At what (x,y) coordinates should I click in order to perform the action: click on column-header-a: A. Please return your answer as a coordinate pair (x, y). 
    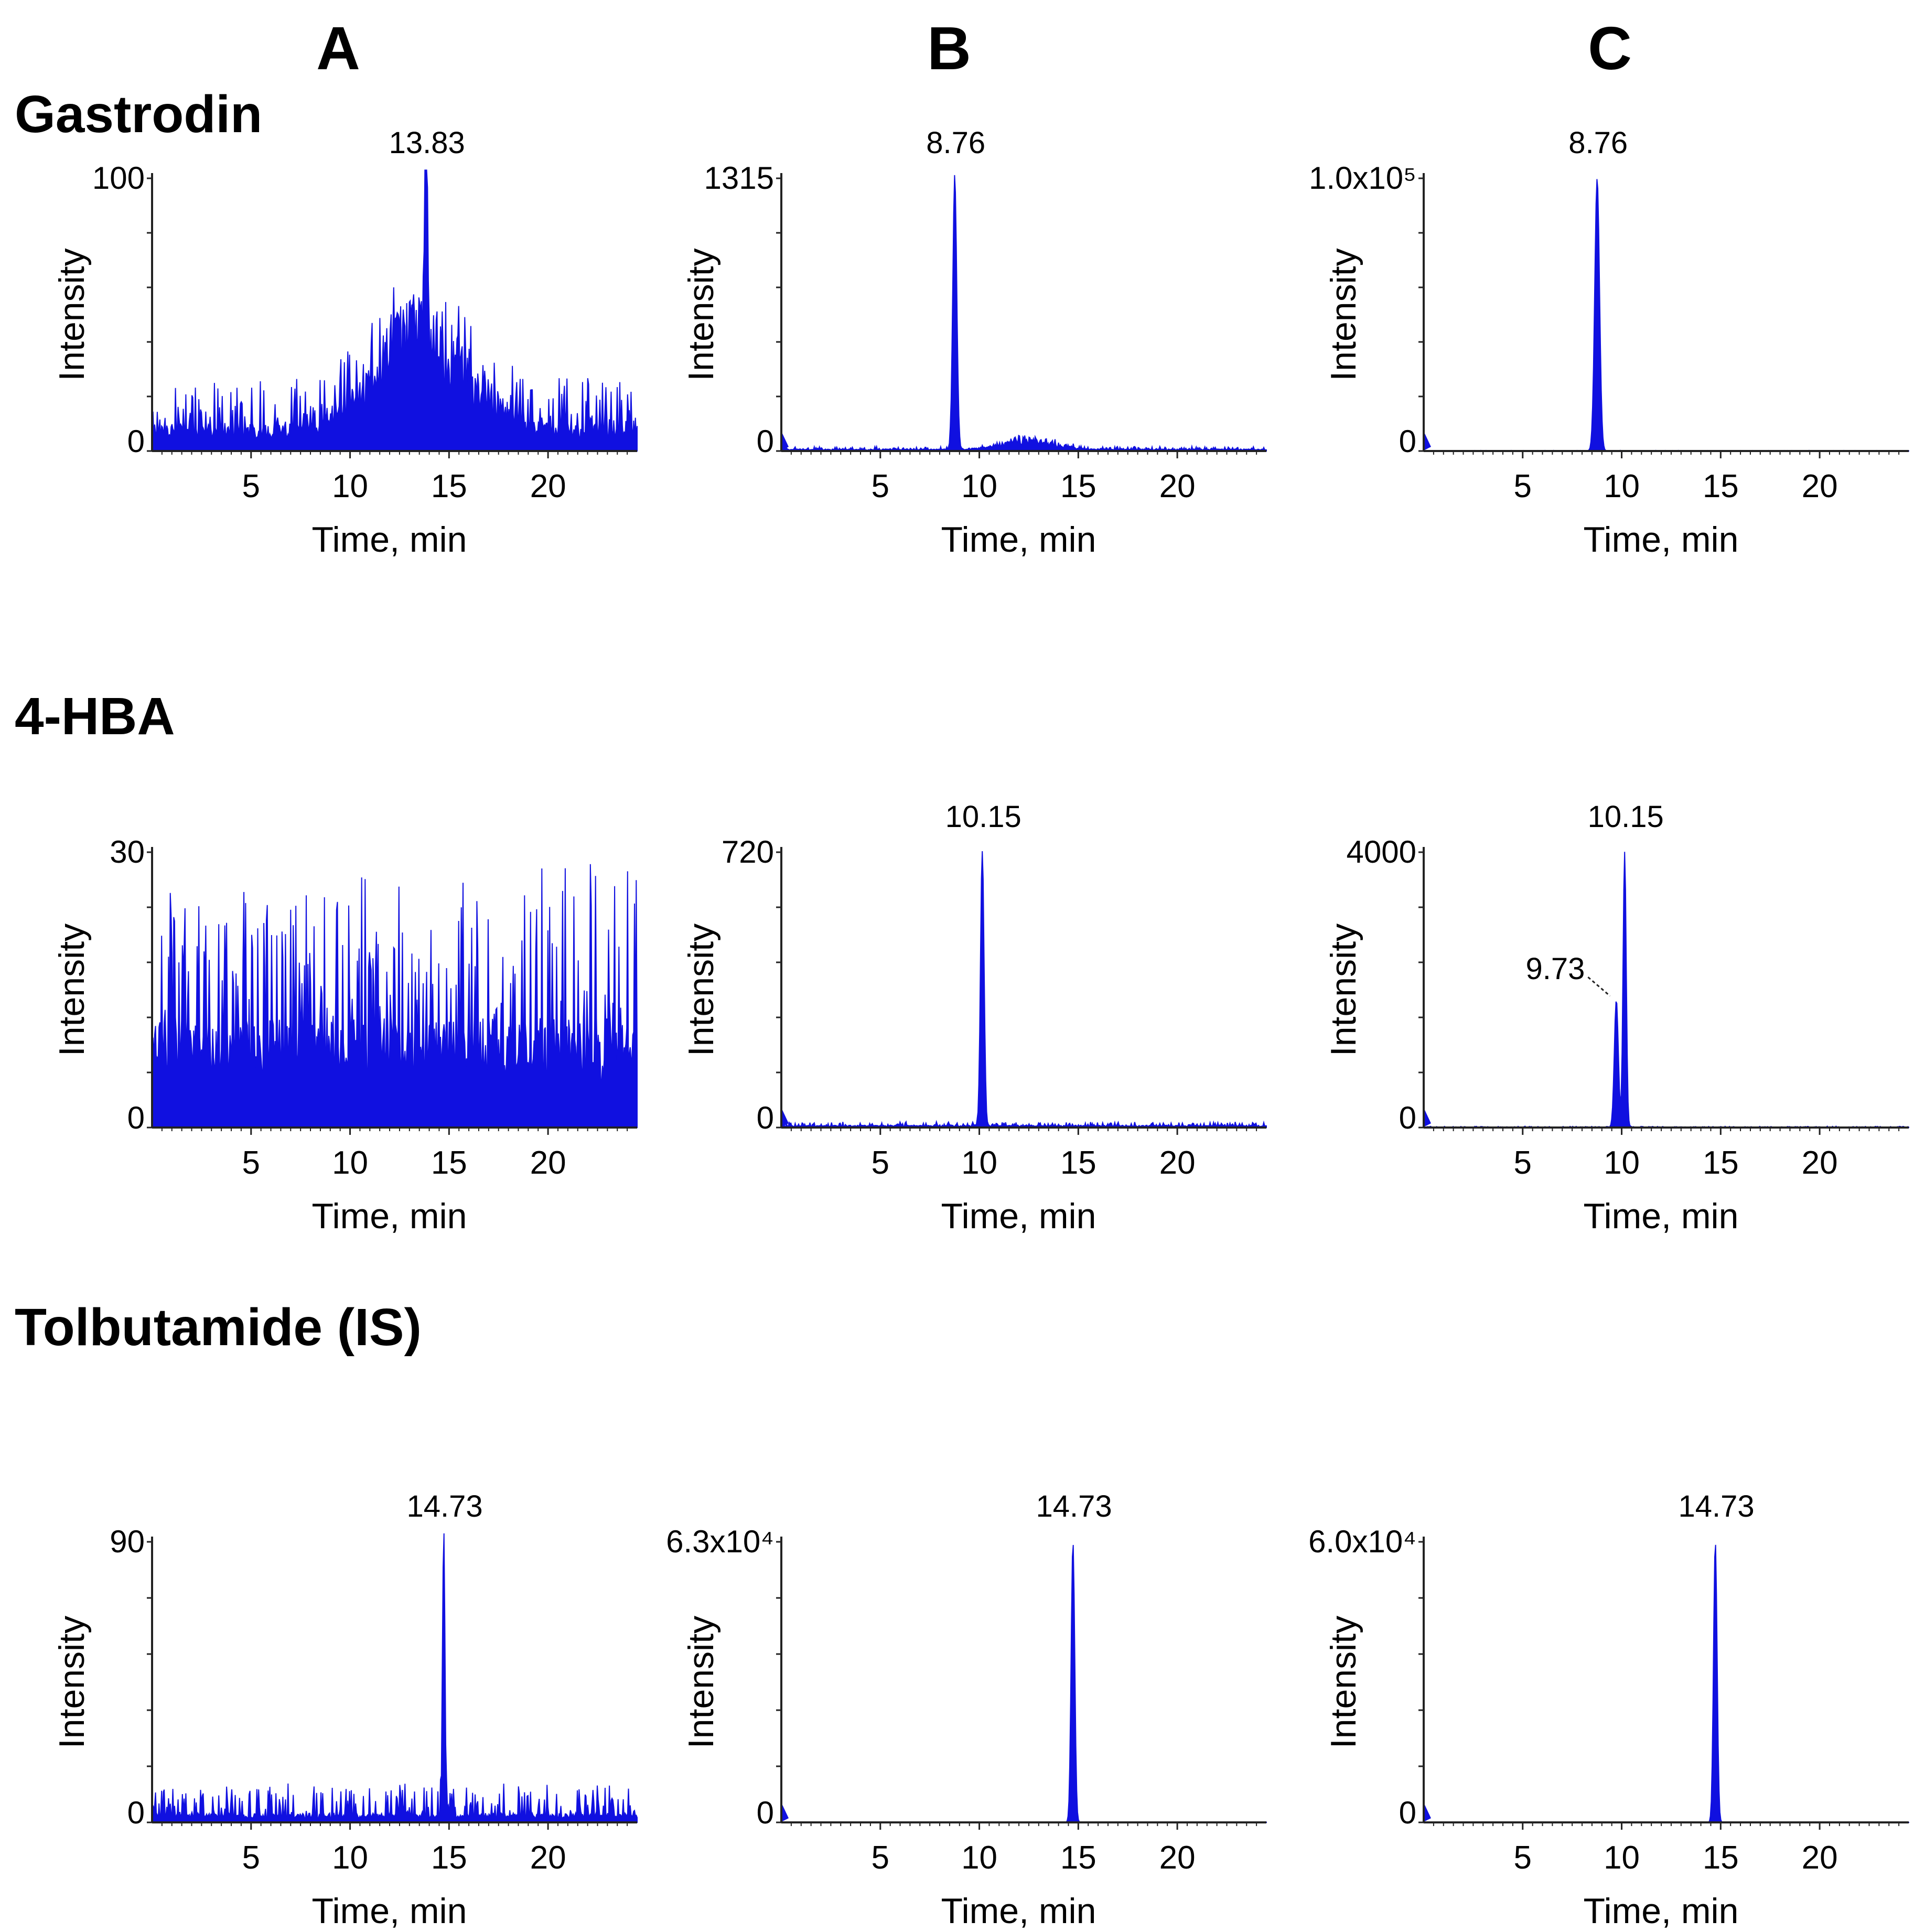
    Looking at the image, I should click on (338, 48).